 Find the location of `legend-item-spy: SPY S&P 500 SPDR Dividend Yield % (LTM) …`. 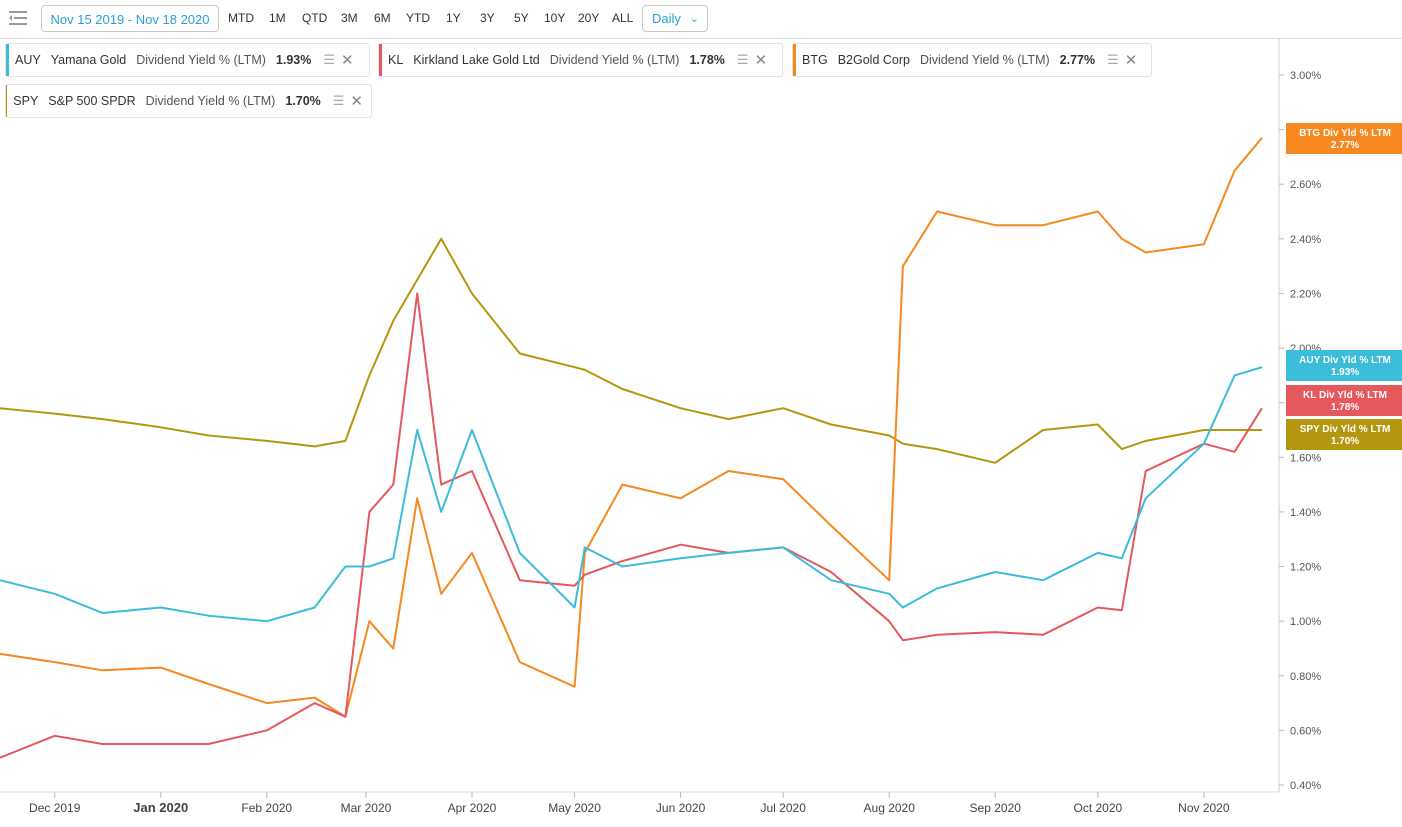

legend-item-spy: SPY S&P 500 SPDR Dividend Yield % (LTM) … is located at coordinates (188, 101).